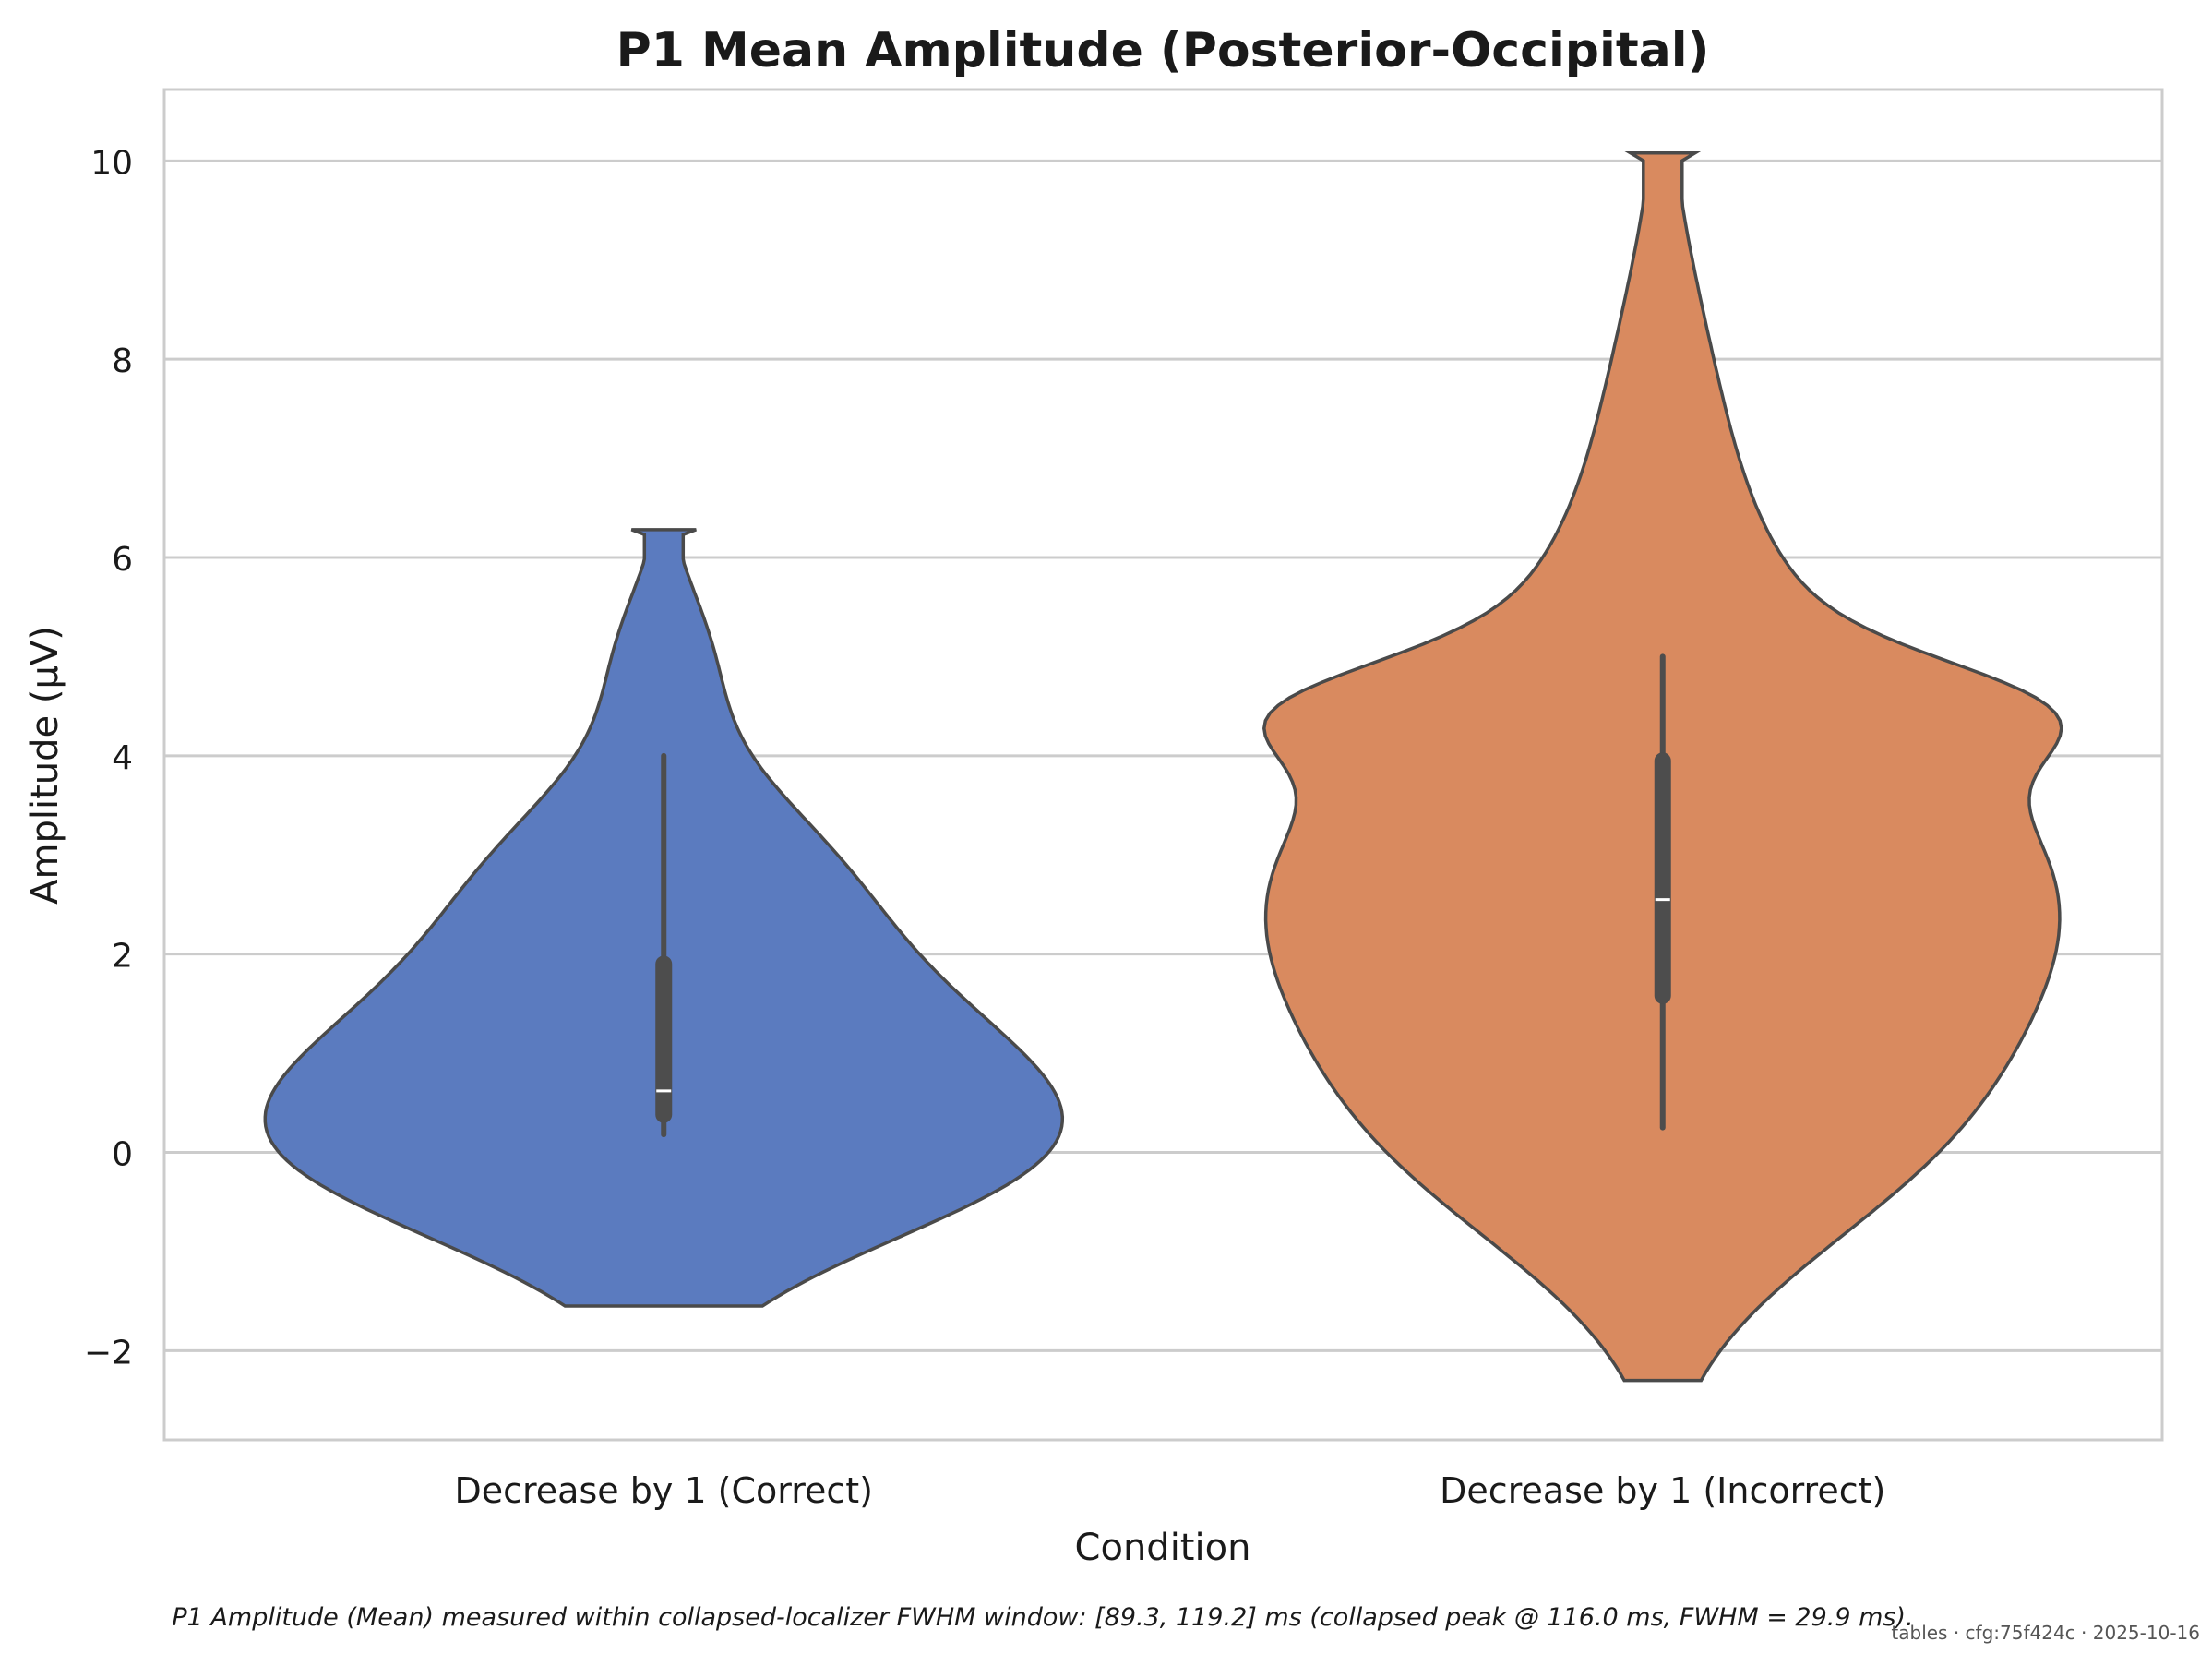  What do you see at coordinates (1163, 1548) in the screenshot?
I see `x-axis-label: Condition` at bounding box center [1163, 1548].